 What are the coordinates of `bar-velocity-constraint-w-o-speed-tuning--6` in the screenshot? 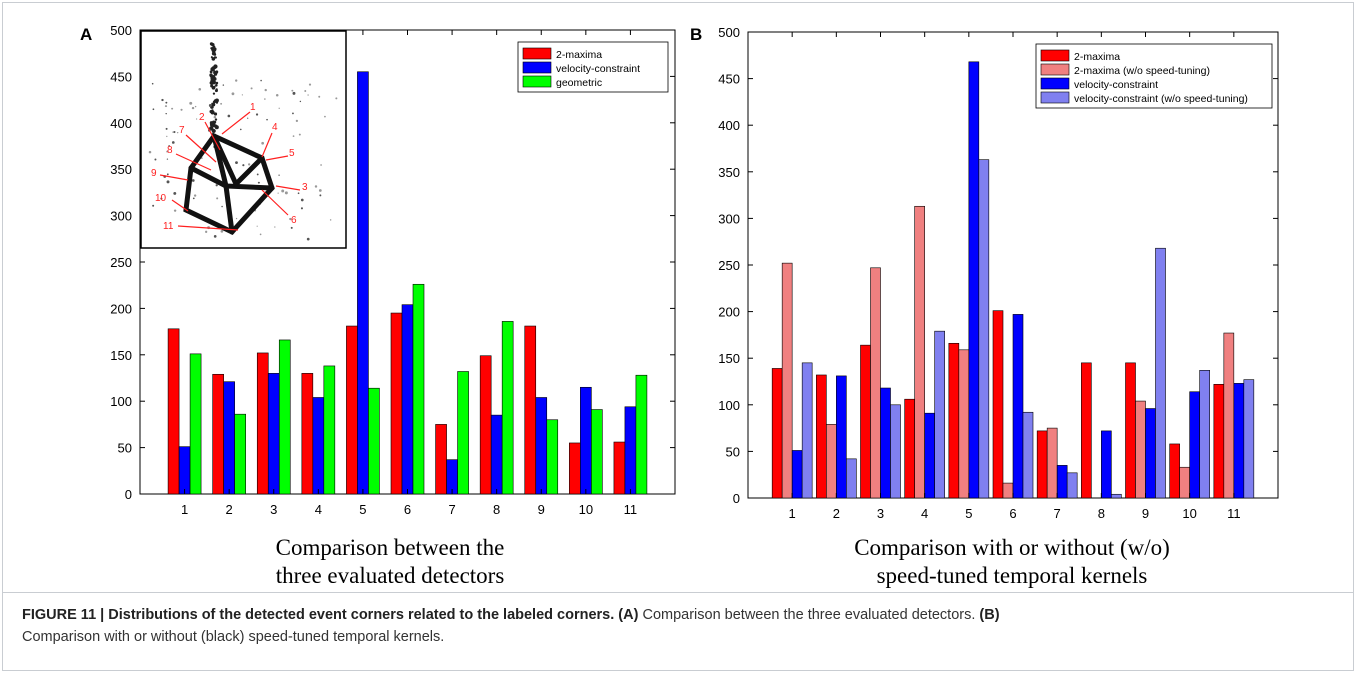 It's located at (1028, 455).